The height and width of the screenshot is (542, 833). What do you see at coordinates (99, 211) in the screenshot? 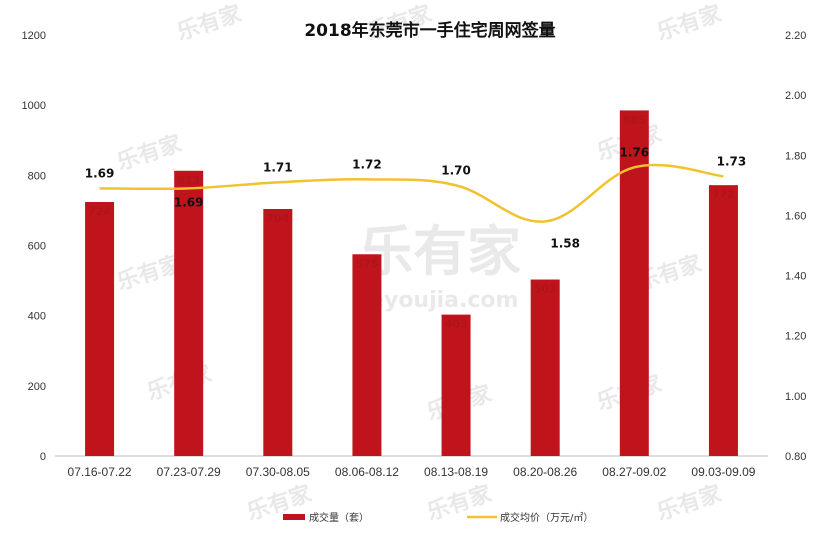
I see `bar-data-label: 724` at bounding box center [99, 211].